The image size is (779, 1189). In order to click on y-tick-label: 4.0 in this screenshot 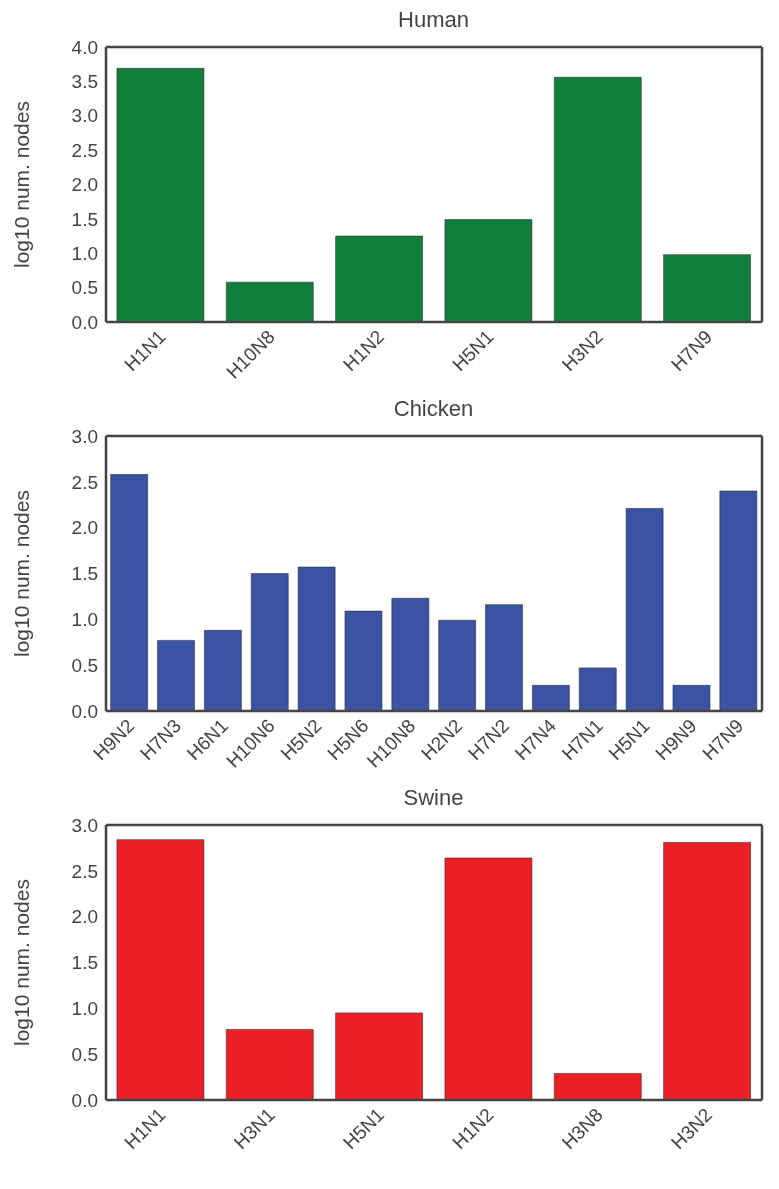, I will do `click(84, 47)`.